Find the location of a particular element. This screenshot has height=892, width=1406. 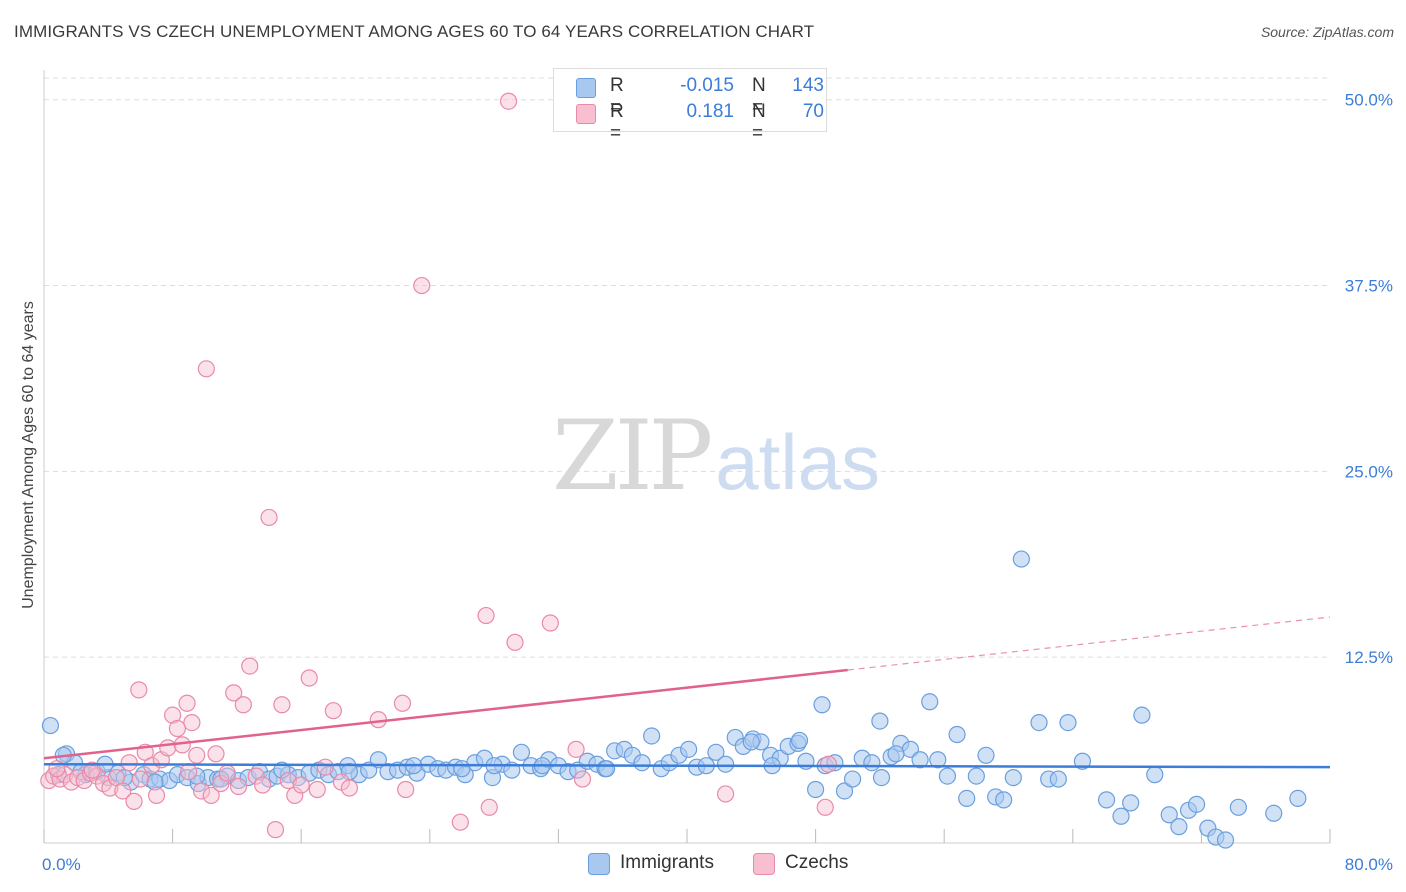

x-tick-label: 80.0% is located at coordinates (1369, 864).